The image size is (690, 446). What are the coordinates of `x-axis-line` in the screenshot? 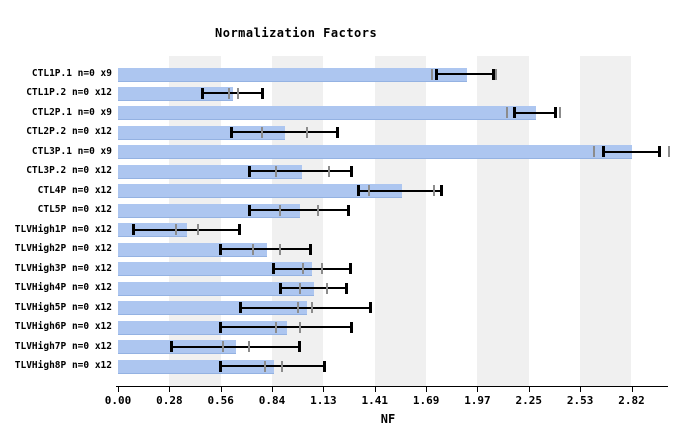 It's located at (392, 386).